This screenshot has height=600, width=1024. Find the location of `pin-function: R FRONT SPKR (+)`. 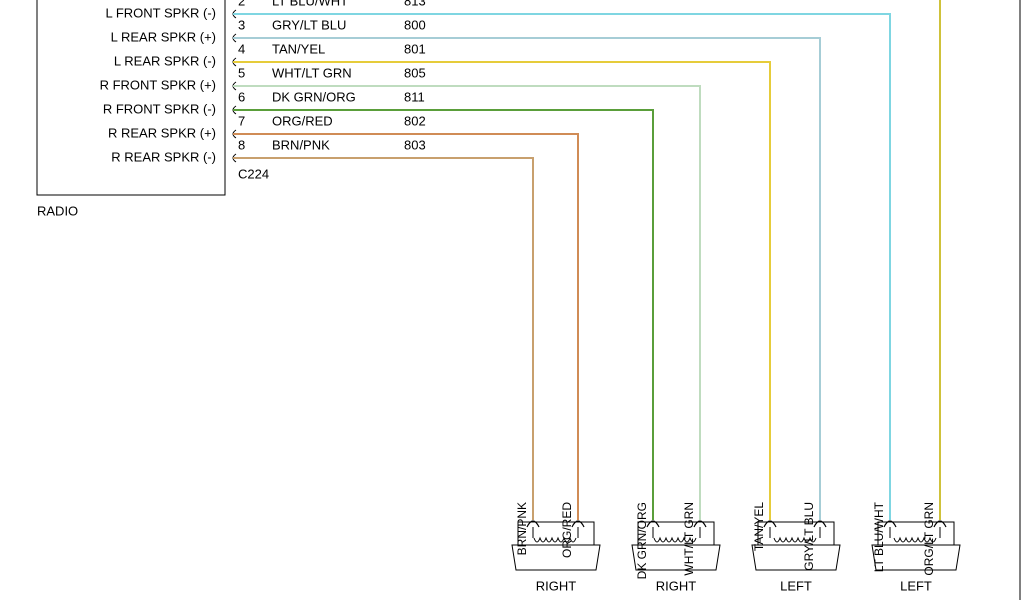

pin-function: R FRONT SPKR (+) is located at coordinates (158, 84).